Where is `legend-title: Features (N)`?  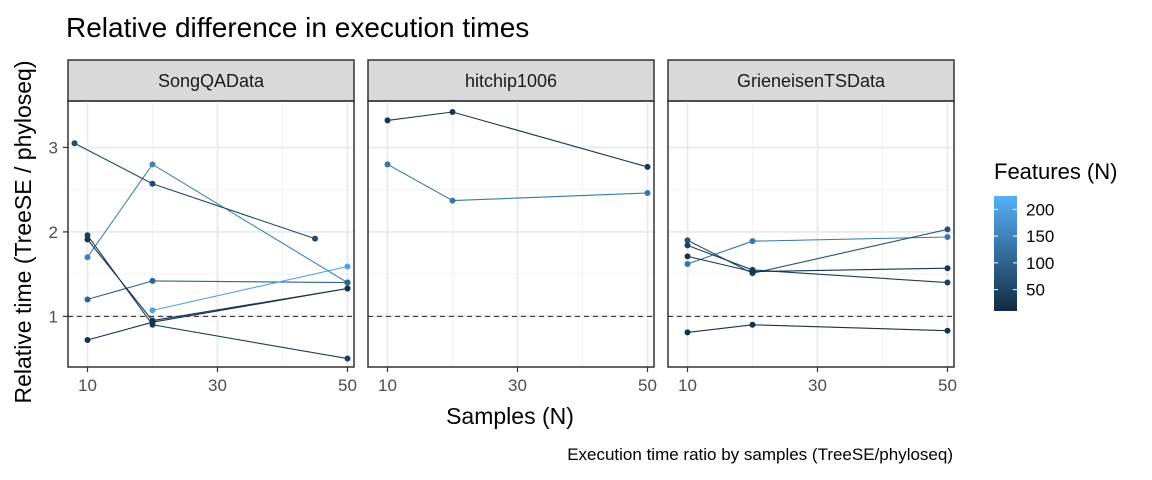
legend-title: Features (N) is located at coordinates (1055, 171).